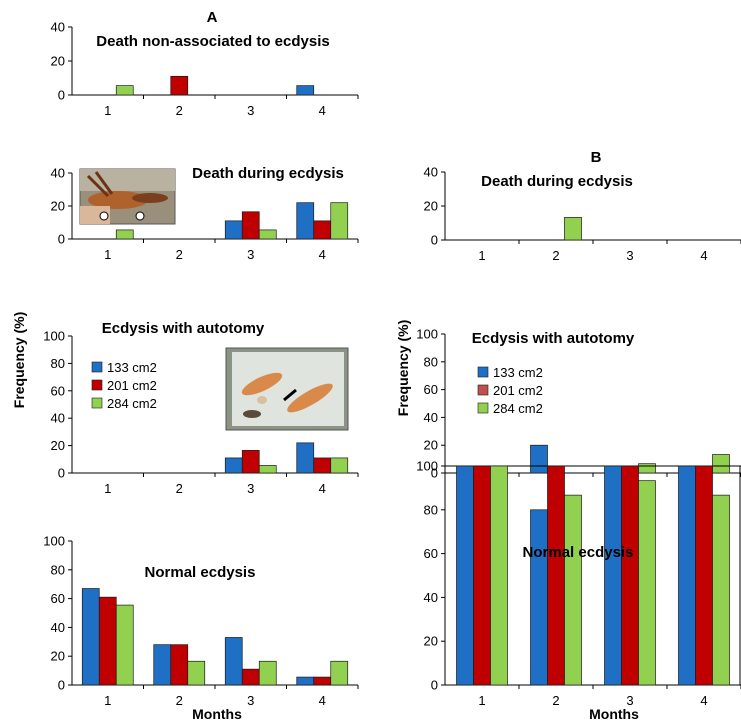 This screenshot has width=741, height=723. I want to click on chart-a2: 0 20 40 1 2 3 4 Death during ecdysis, so click(205, 213).